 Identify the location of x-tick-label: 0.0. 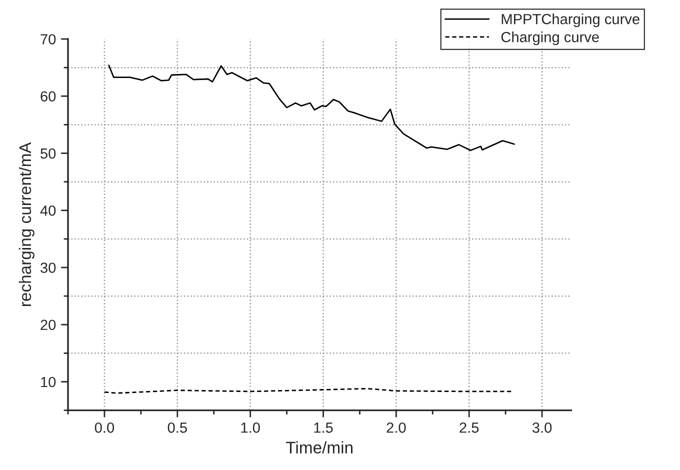
(104, 427).